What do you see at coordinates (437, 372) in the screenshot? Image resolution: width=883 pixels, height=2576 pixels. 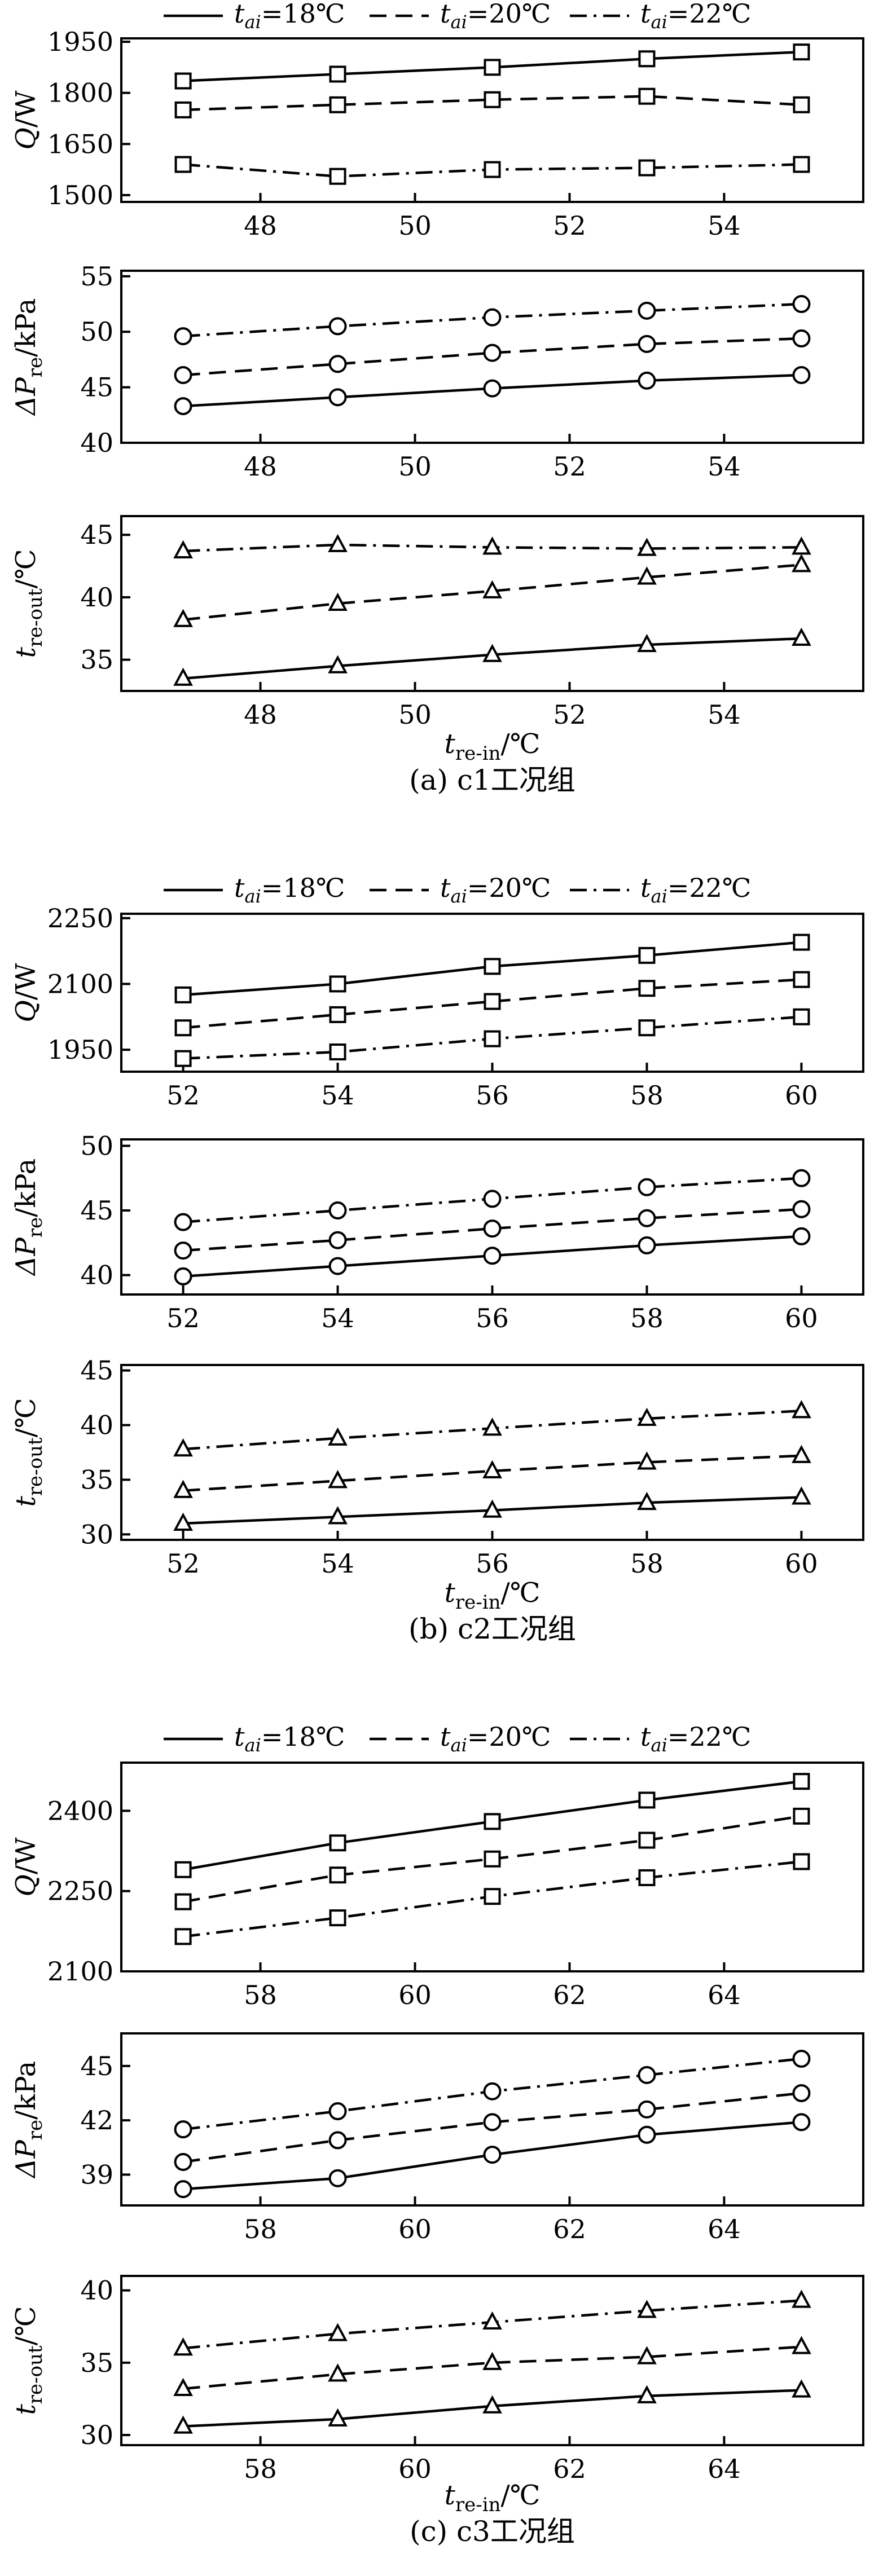 I see `chart-1-2: 40 45 50 55 48 50 52 54 ΔPre/kPa` at bounding box center [437, 372].